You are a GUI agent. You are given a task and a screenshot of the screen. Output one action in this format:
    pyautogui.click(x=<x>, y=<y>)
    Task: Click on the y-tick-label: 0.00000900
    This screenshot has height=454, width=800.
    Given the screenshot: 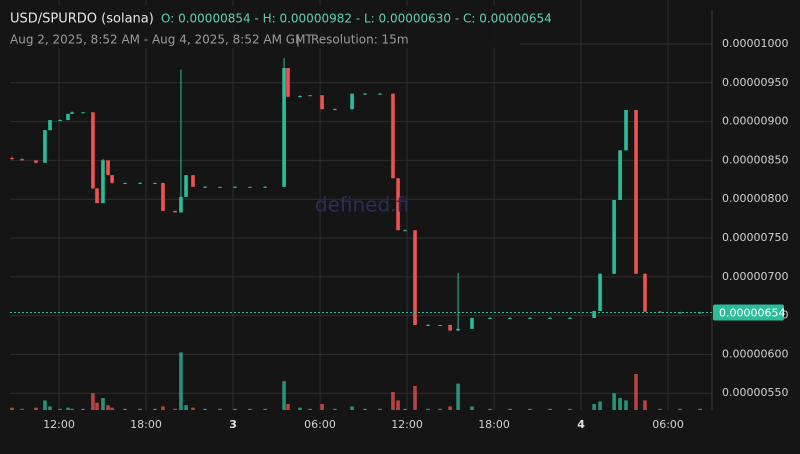 What is the action you would take?
    pyautogui.click(x=755, y=121)
    